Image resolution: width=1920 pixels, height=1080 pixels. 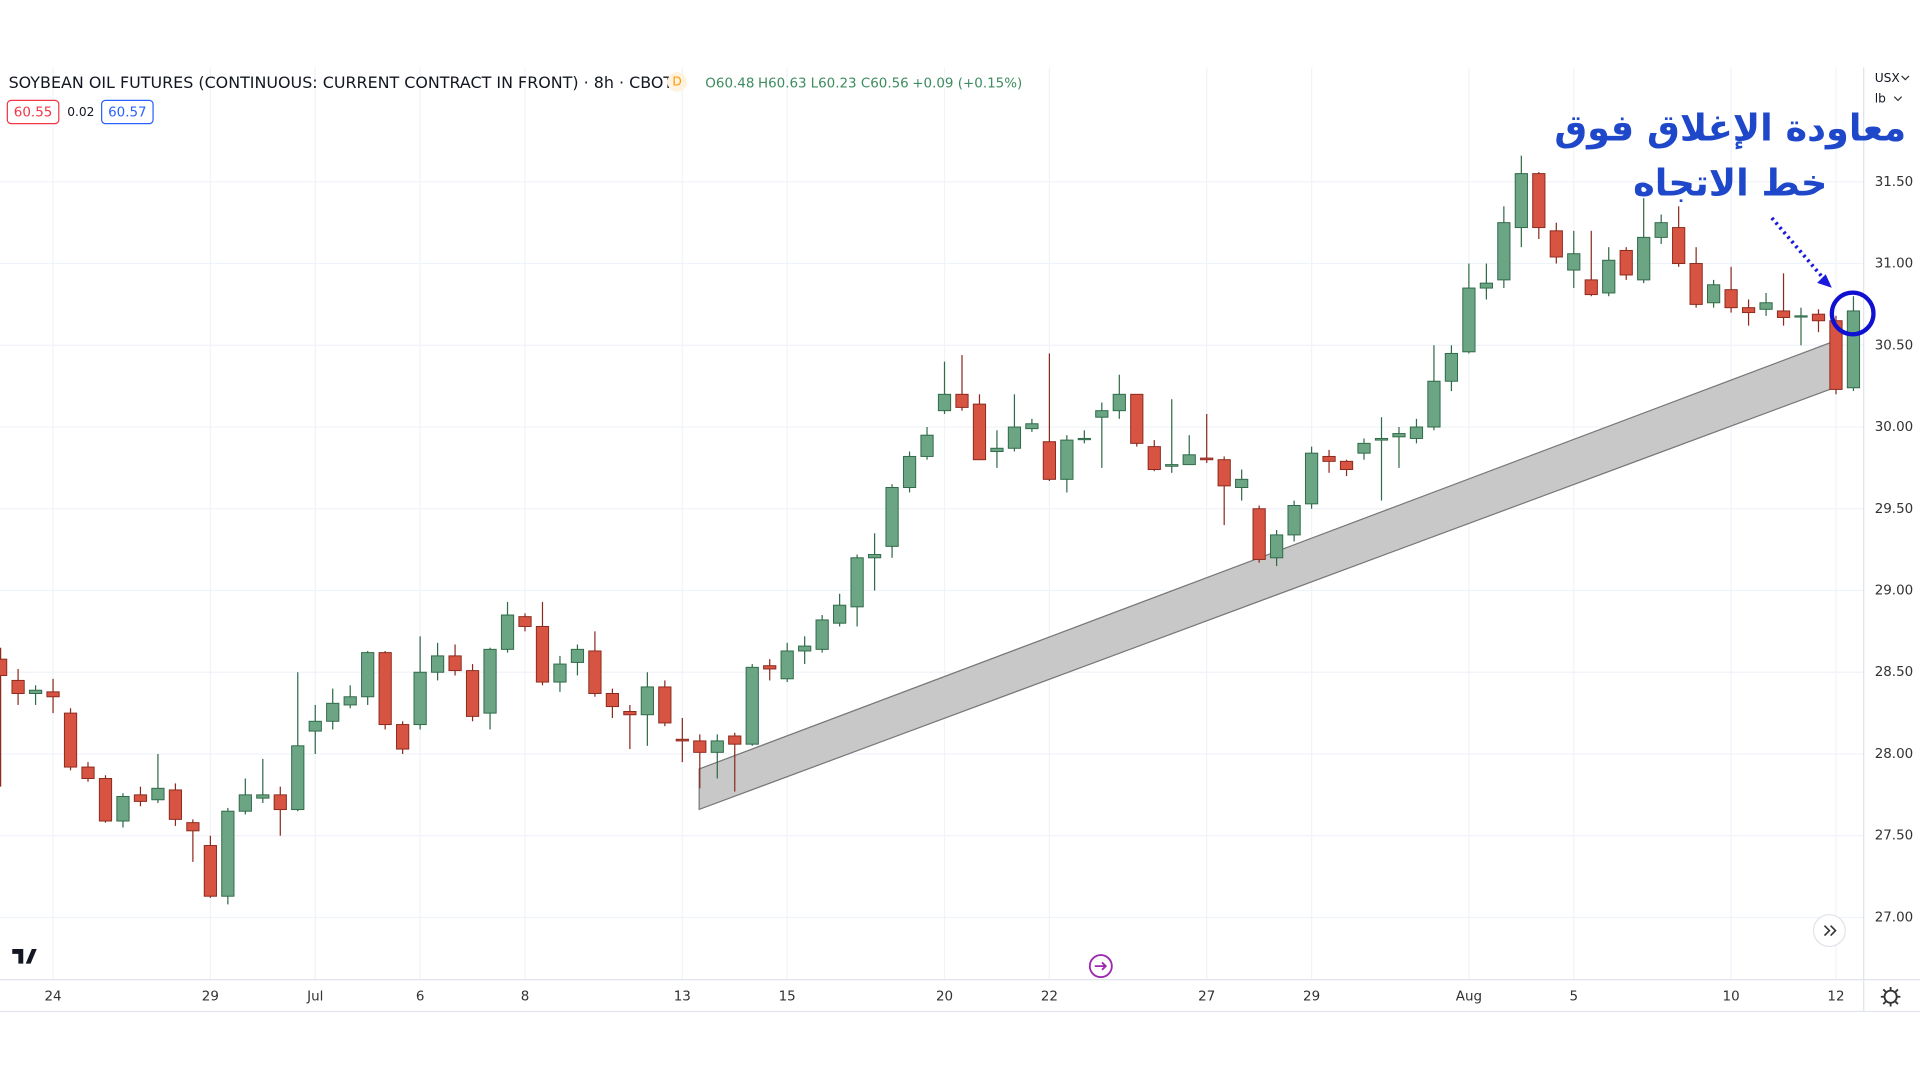 I want to click on annotation-line: خط الاتجاه, so click(x=1730, y=182).